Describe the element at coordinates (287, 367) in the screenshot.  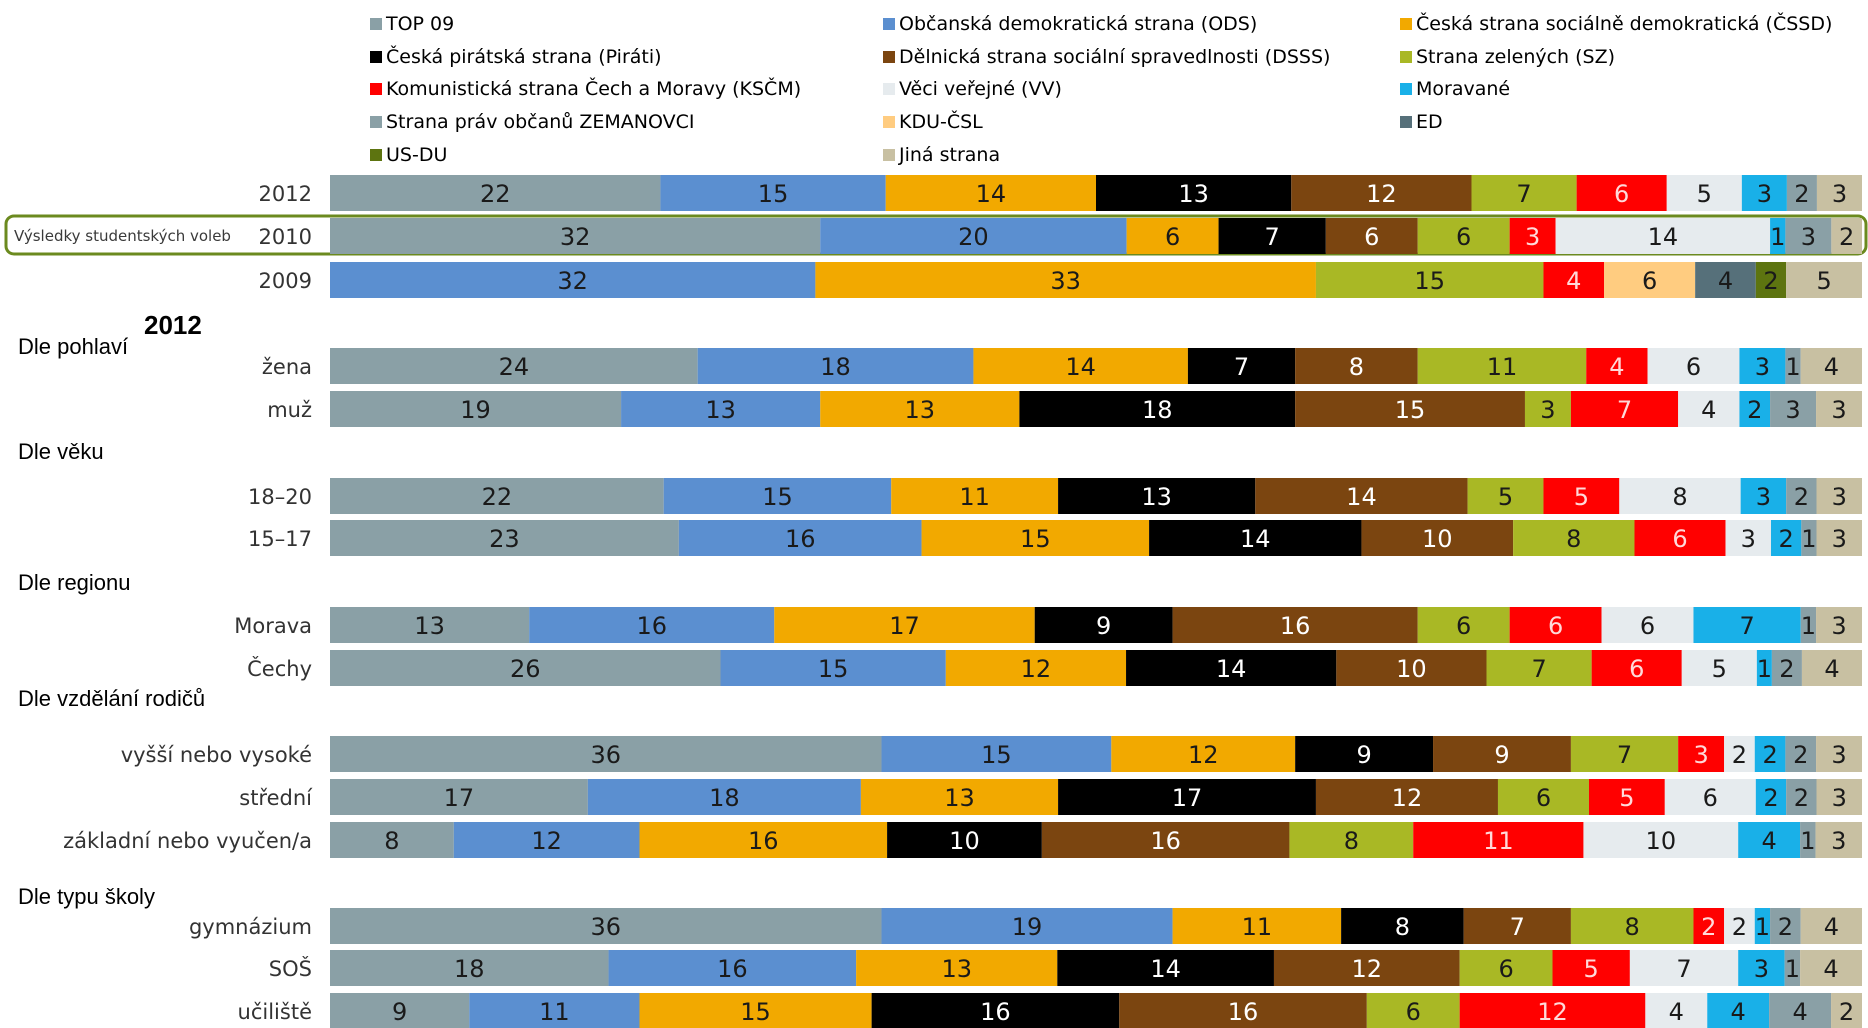
I see `row-label: žena` at that location.